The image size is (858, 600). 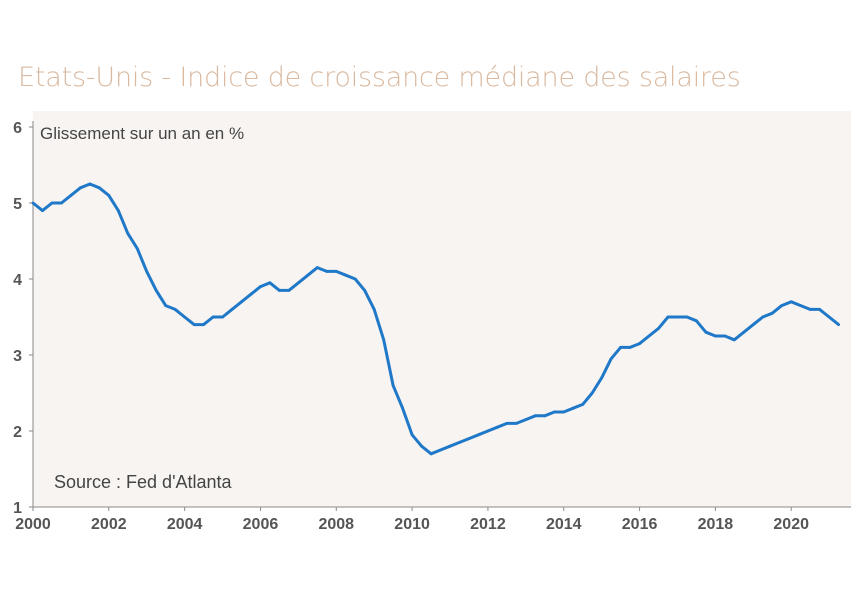 What do you see at coordinates (336, 524) in the screenshot?
I see `x-tick-label: 2008` at bounding box center [336, 524].